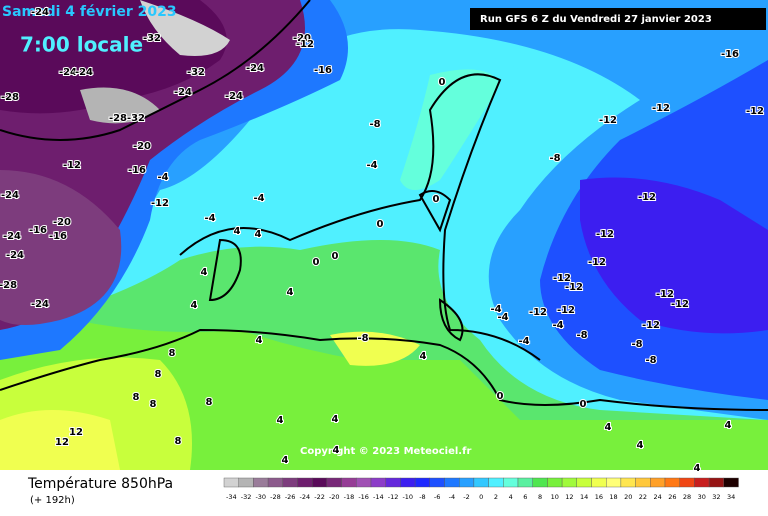 Image resolution: width=768 pixels, height=516 pixels. I want to click on legend-label: 32, so click(716, 497).